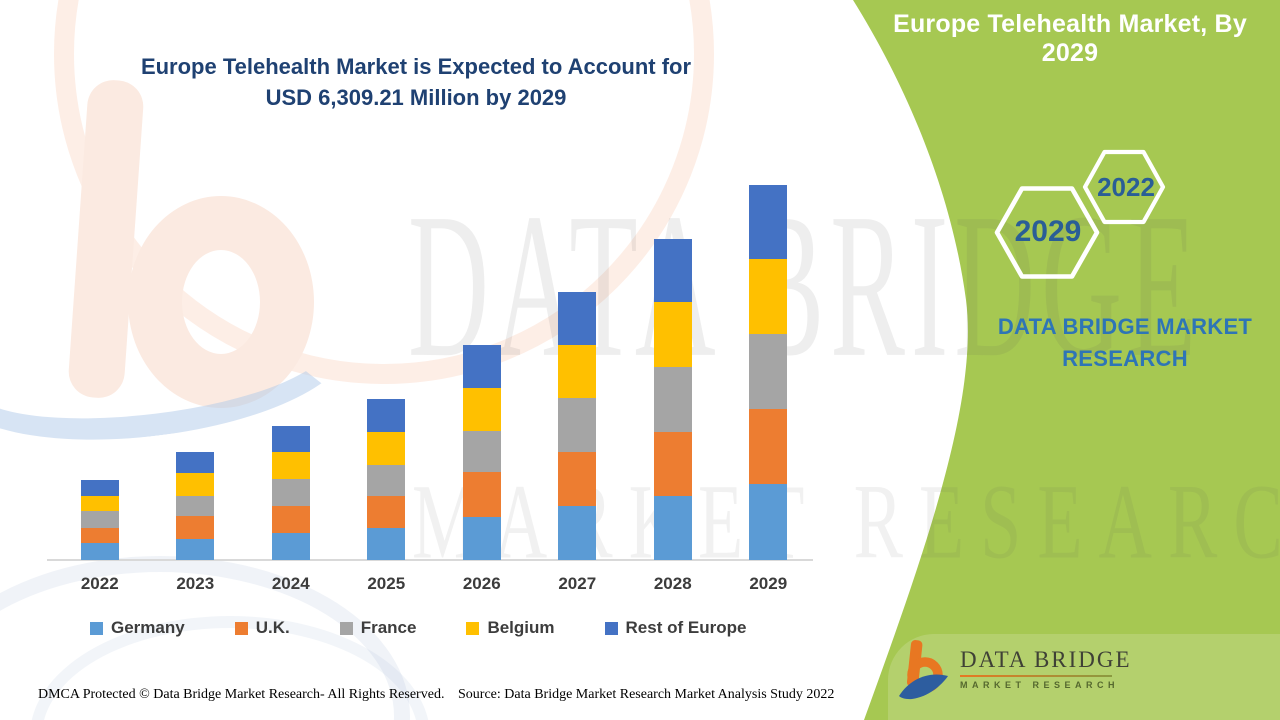 Image resolution: width=1280 pixels, height=720 pixels. Describe the element at coordinates (672, 464) in the screenshot. I see `segment-u-k--2028` at that location.